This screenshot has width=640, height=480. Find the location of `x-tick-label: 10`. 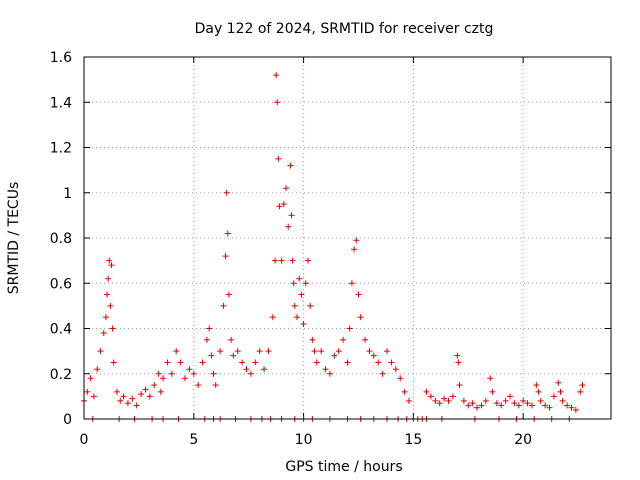

x-tick-label: 10 is located at coordinates (304, 440).